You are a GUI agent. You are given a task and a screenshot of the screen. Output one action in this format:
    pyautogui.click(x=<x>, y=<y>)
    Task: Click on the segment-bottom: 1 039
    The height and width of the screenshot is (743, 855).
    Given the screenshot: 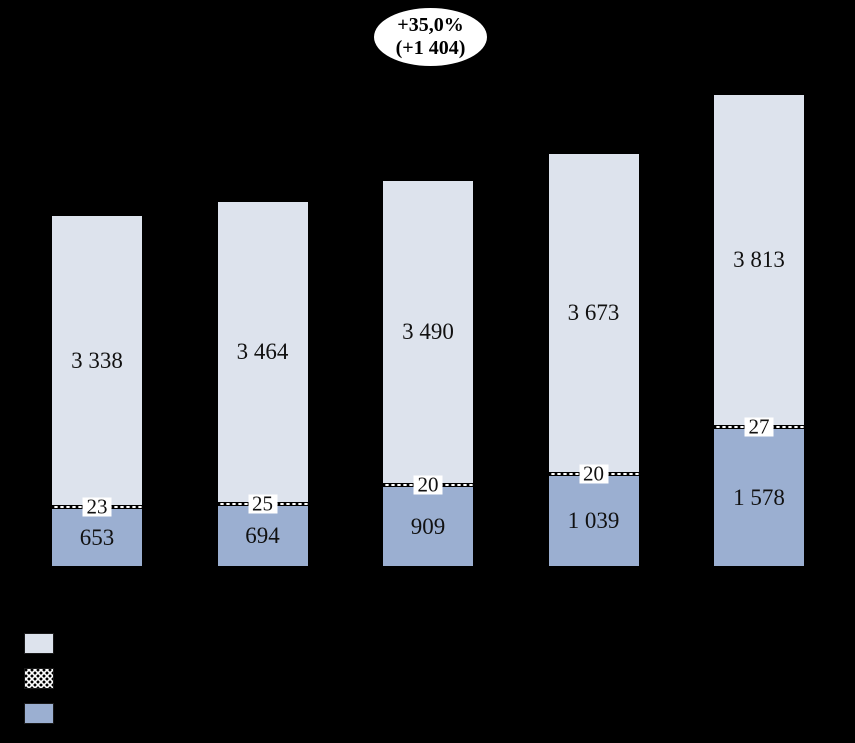 What is the action you would take?
    pyautogui.click(x=593, y=521)
    